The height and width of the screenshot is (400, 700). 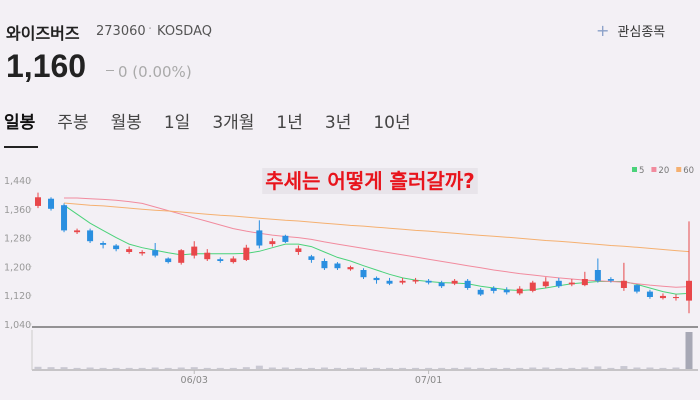 What do you see at coordinates (17, 267) in the screenshot?
I see `y-tick-label: 1,200` at bounding box center [17, 267].